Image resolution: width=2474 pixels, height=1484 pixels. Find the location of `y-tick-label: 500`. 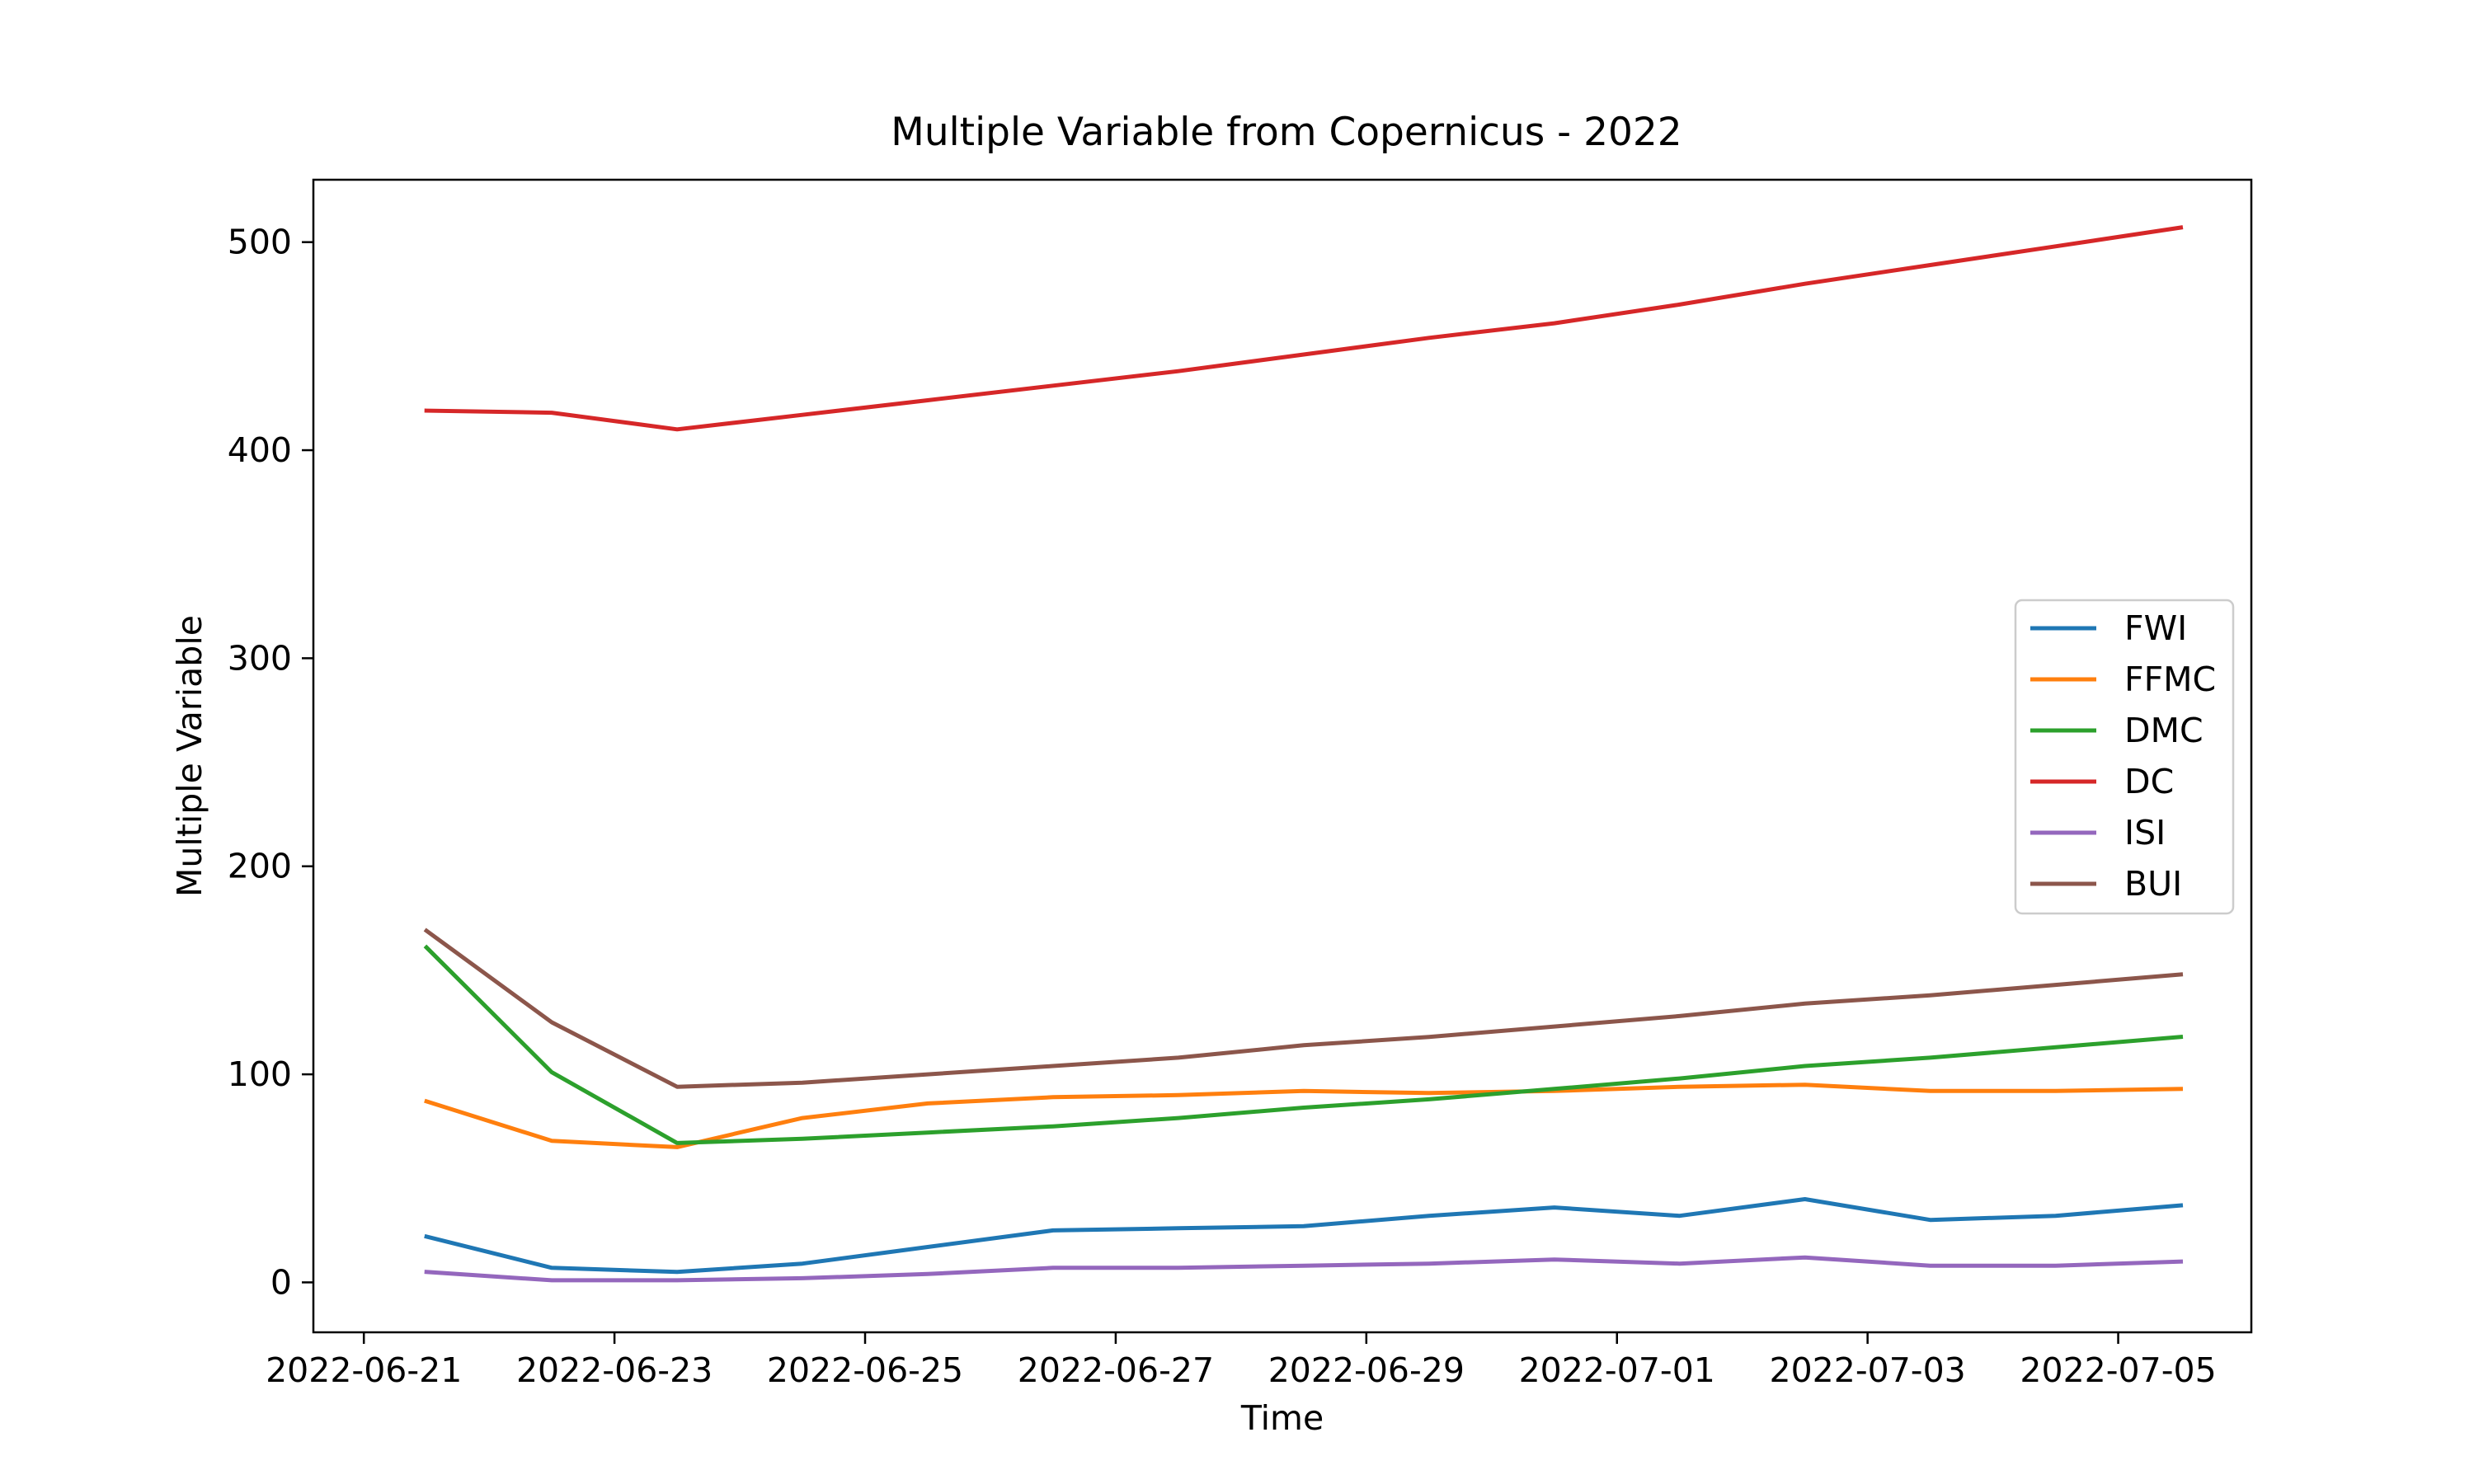

y-tick-label: 500 is located at coordinates (260, 242).